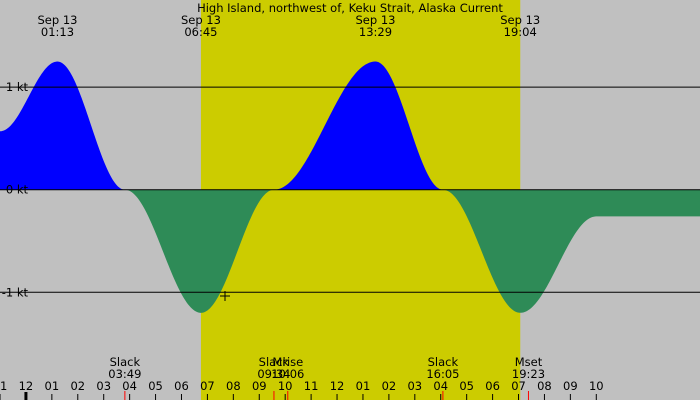  What do you see at coordinates (273, 374) in the screenshot?
I see `event-time: 09:34` at bounding box center [273, 374].